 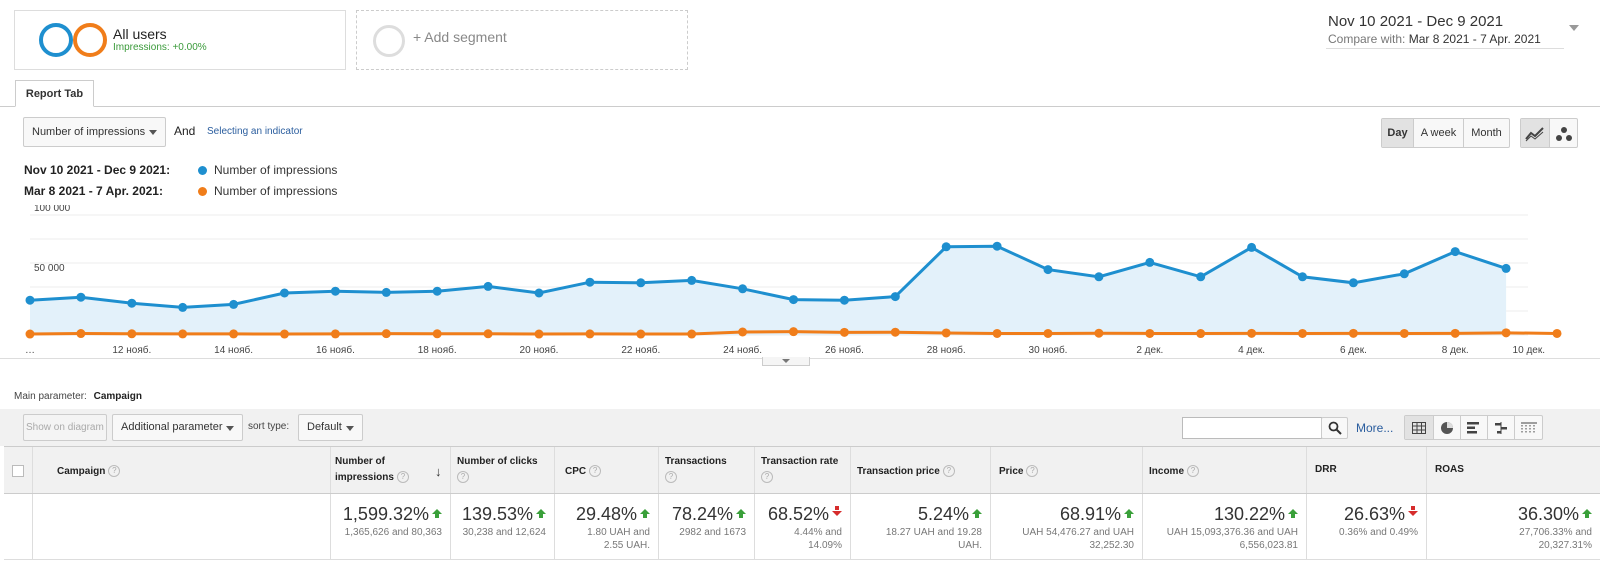 I want to click on additional-parameter-select: Additional parameter, so click(x=177, y=427).